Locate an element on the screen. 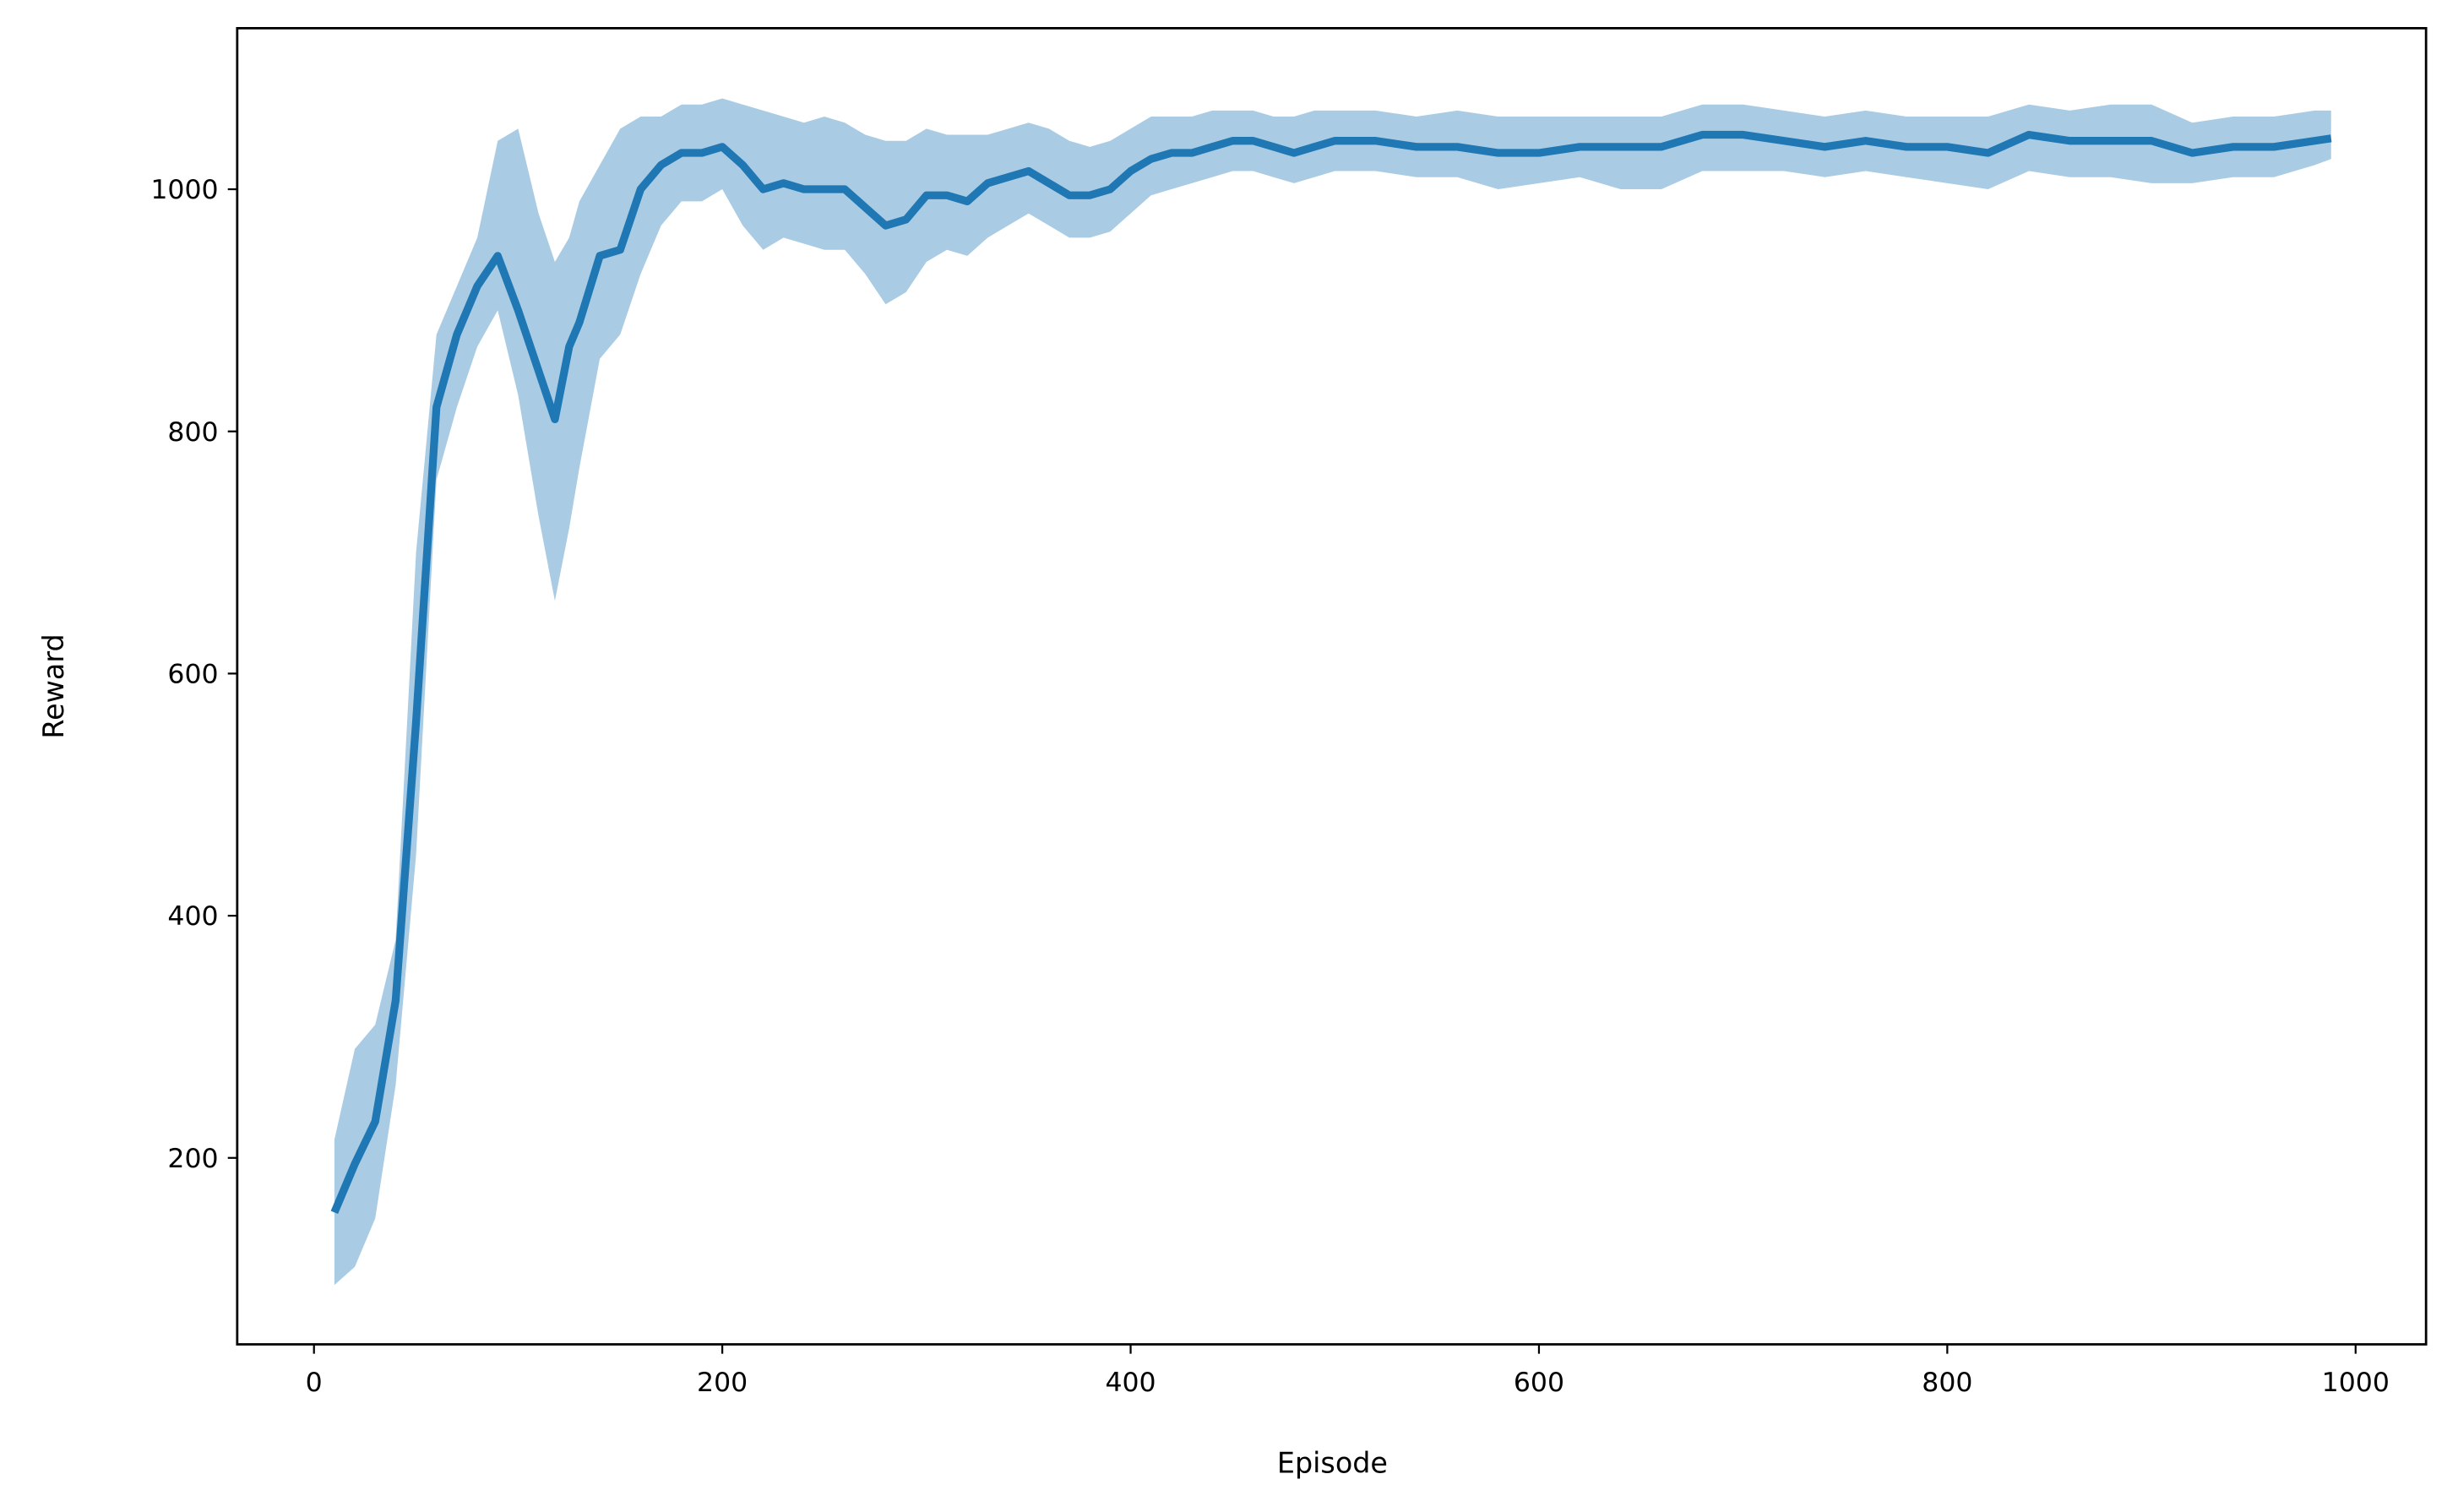 This screenshot has width=2458, height=1512. x-tick-label: 1000 is located at coordinates (2356, 1383).